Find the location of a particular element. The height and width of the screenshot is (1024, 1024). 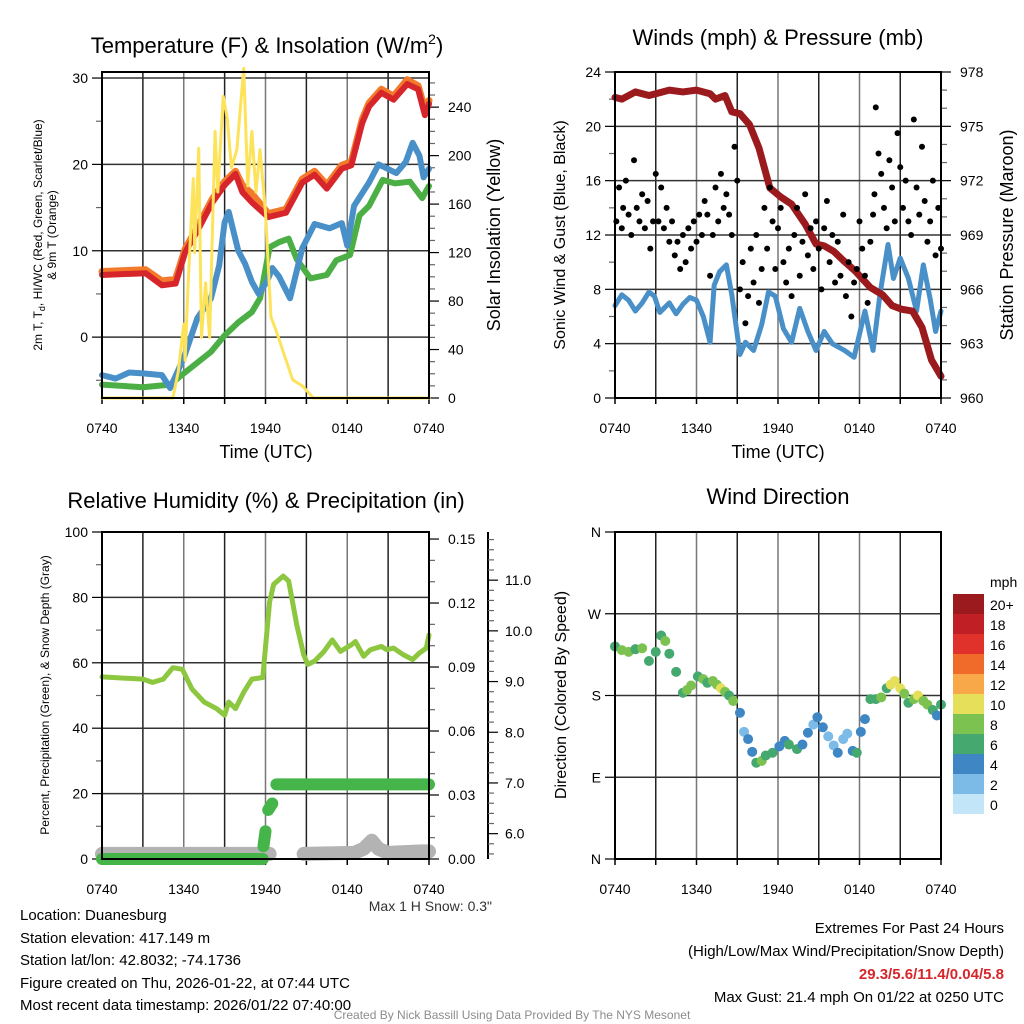

td-line is located at coordinates (265, 283).